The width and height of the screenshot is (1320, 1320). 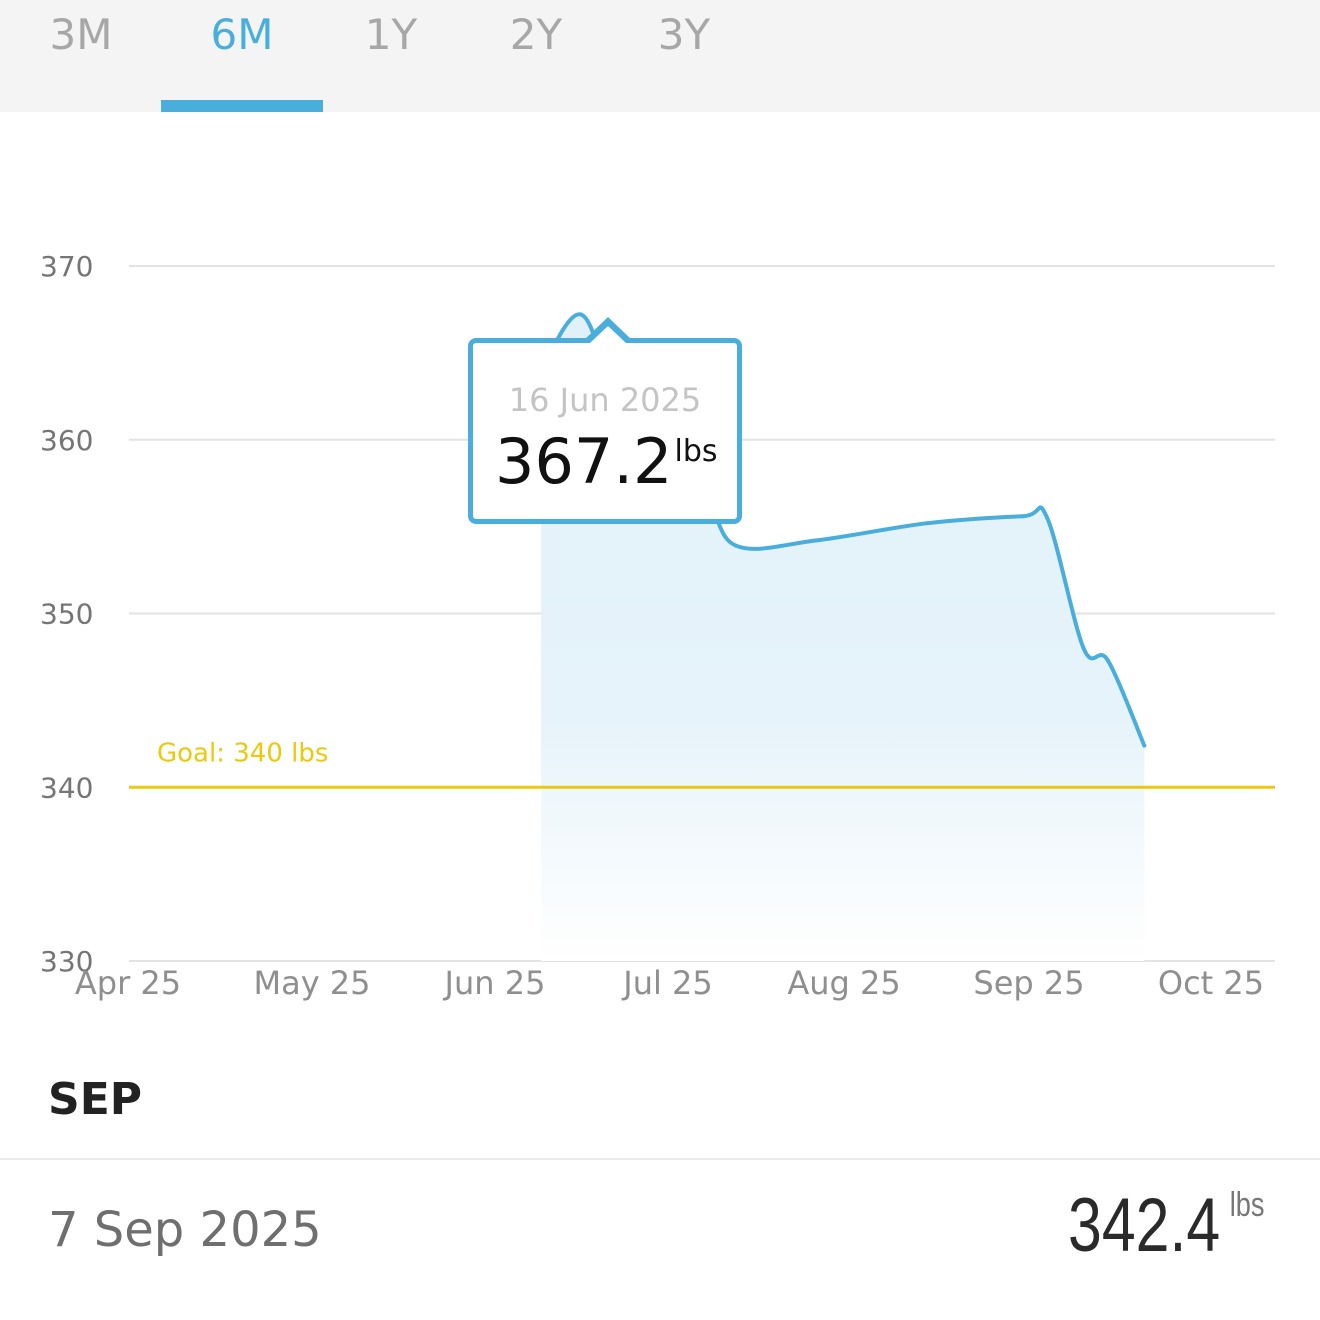 I want to click on active-tab-indicator, so click(x=242, y=106).